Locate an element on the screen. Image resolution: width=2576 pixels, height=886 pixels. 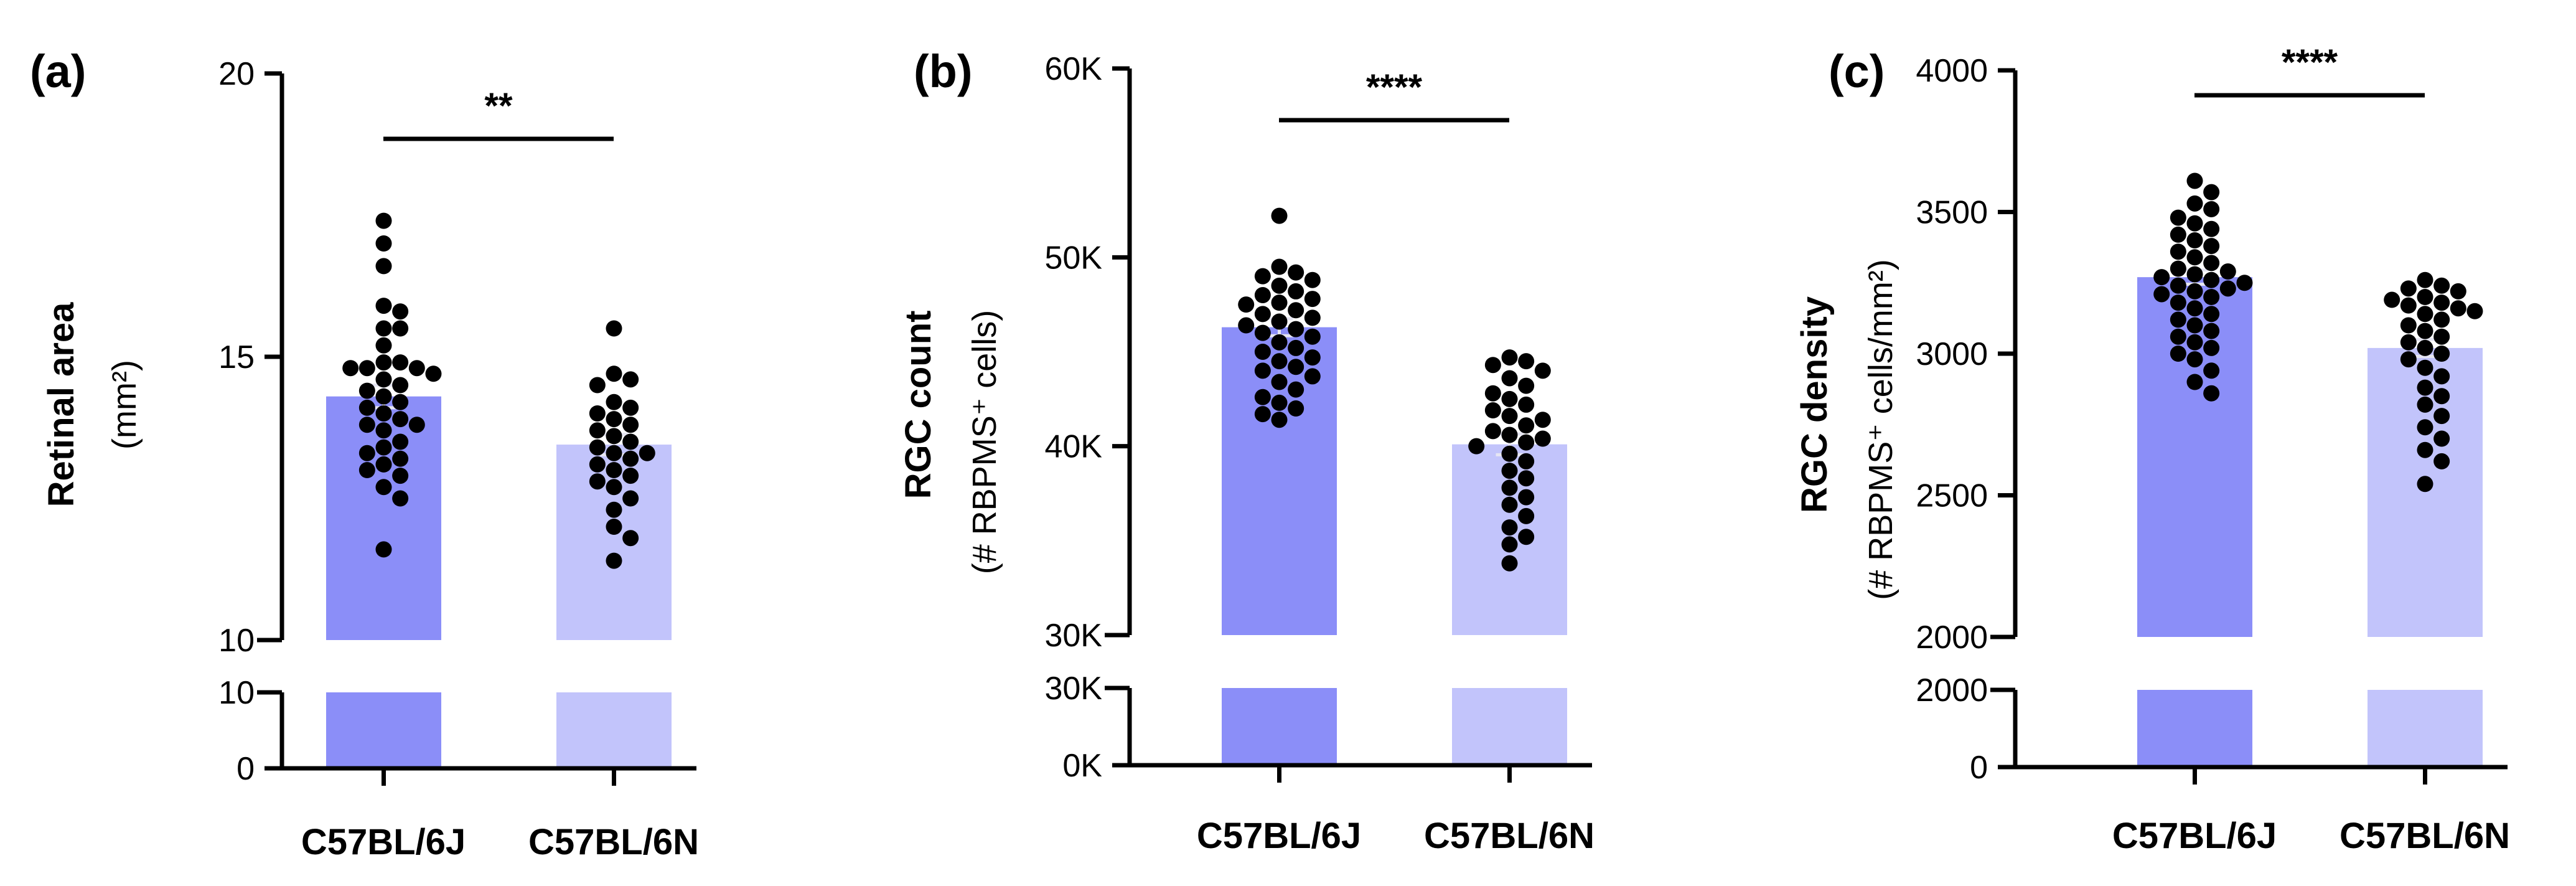
panel-c-category-label-1: C57BL/6N is located at coordinates (2424, 836).